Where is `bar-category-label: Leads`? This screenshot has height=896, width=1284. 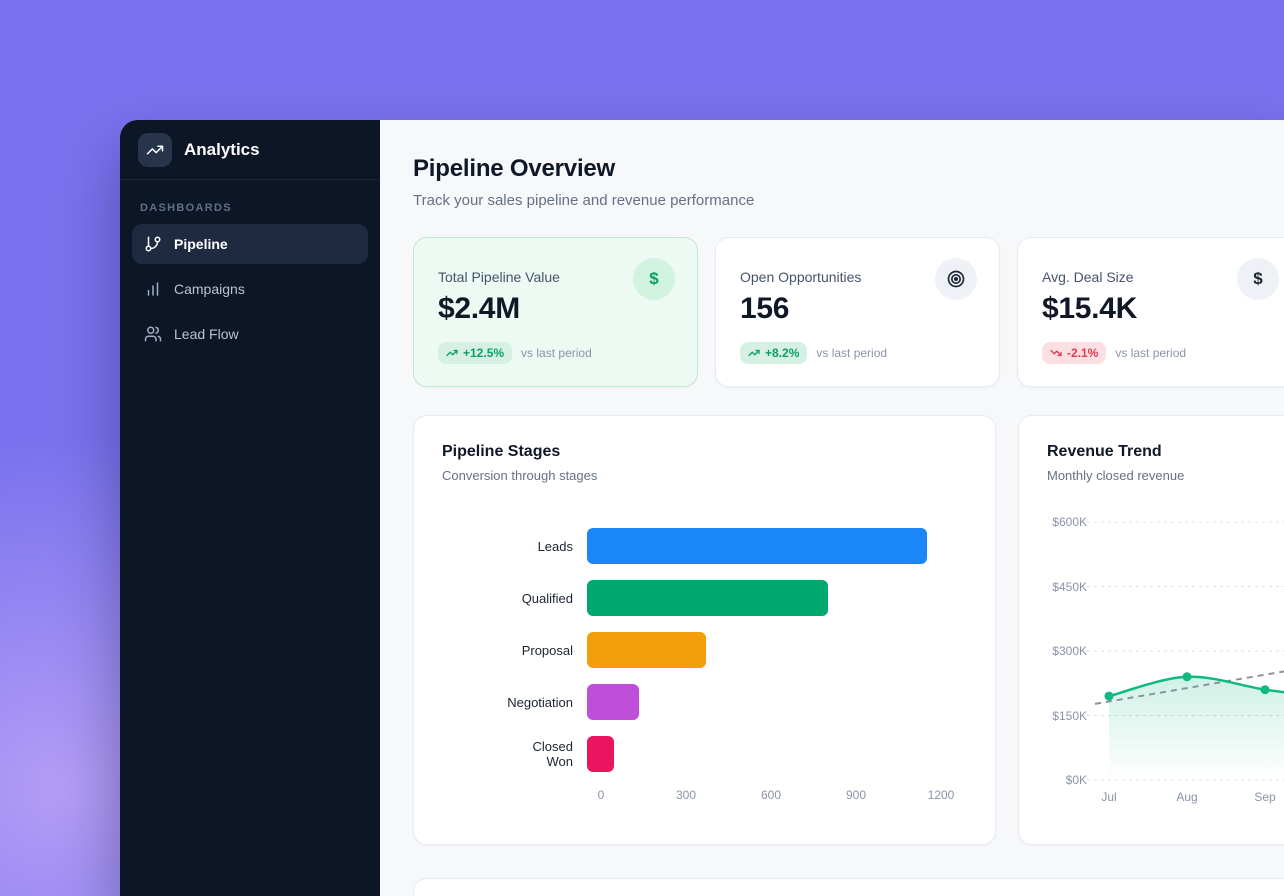
bar-category-label: Leads is located at coordinates (555, 546).